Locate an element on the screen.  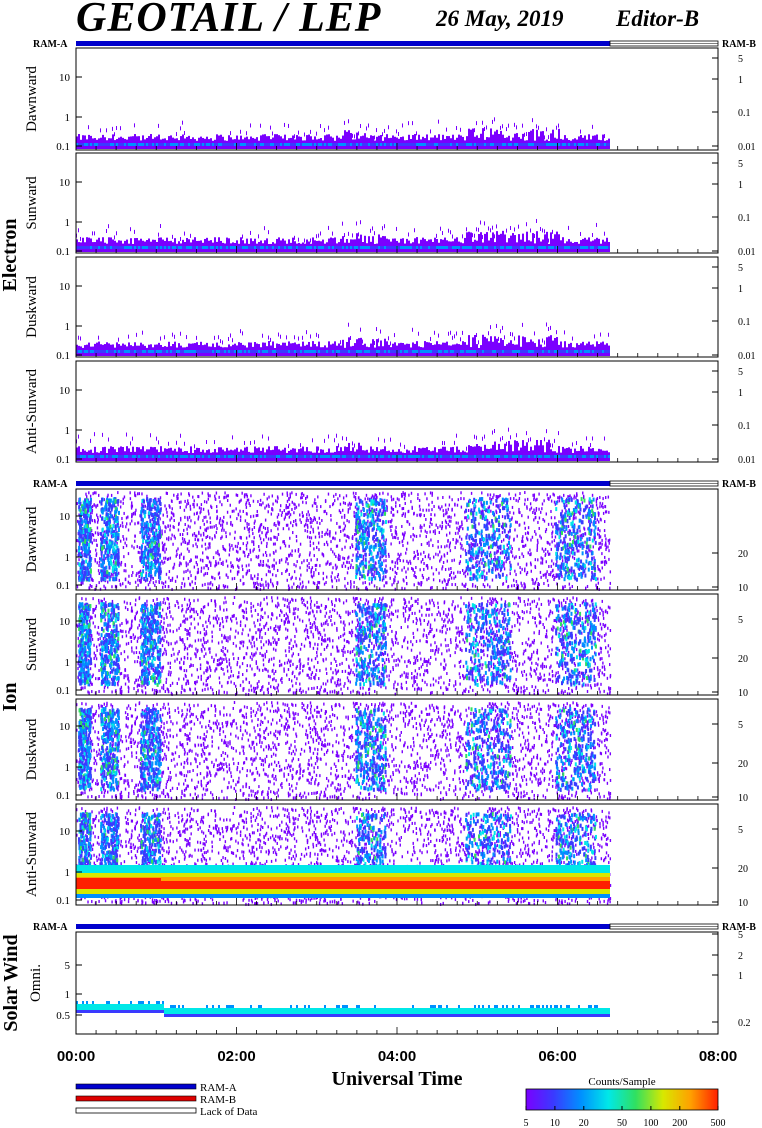
panel-frame is located at coordinates (397, 99).